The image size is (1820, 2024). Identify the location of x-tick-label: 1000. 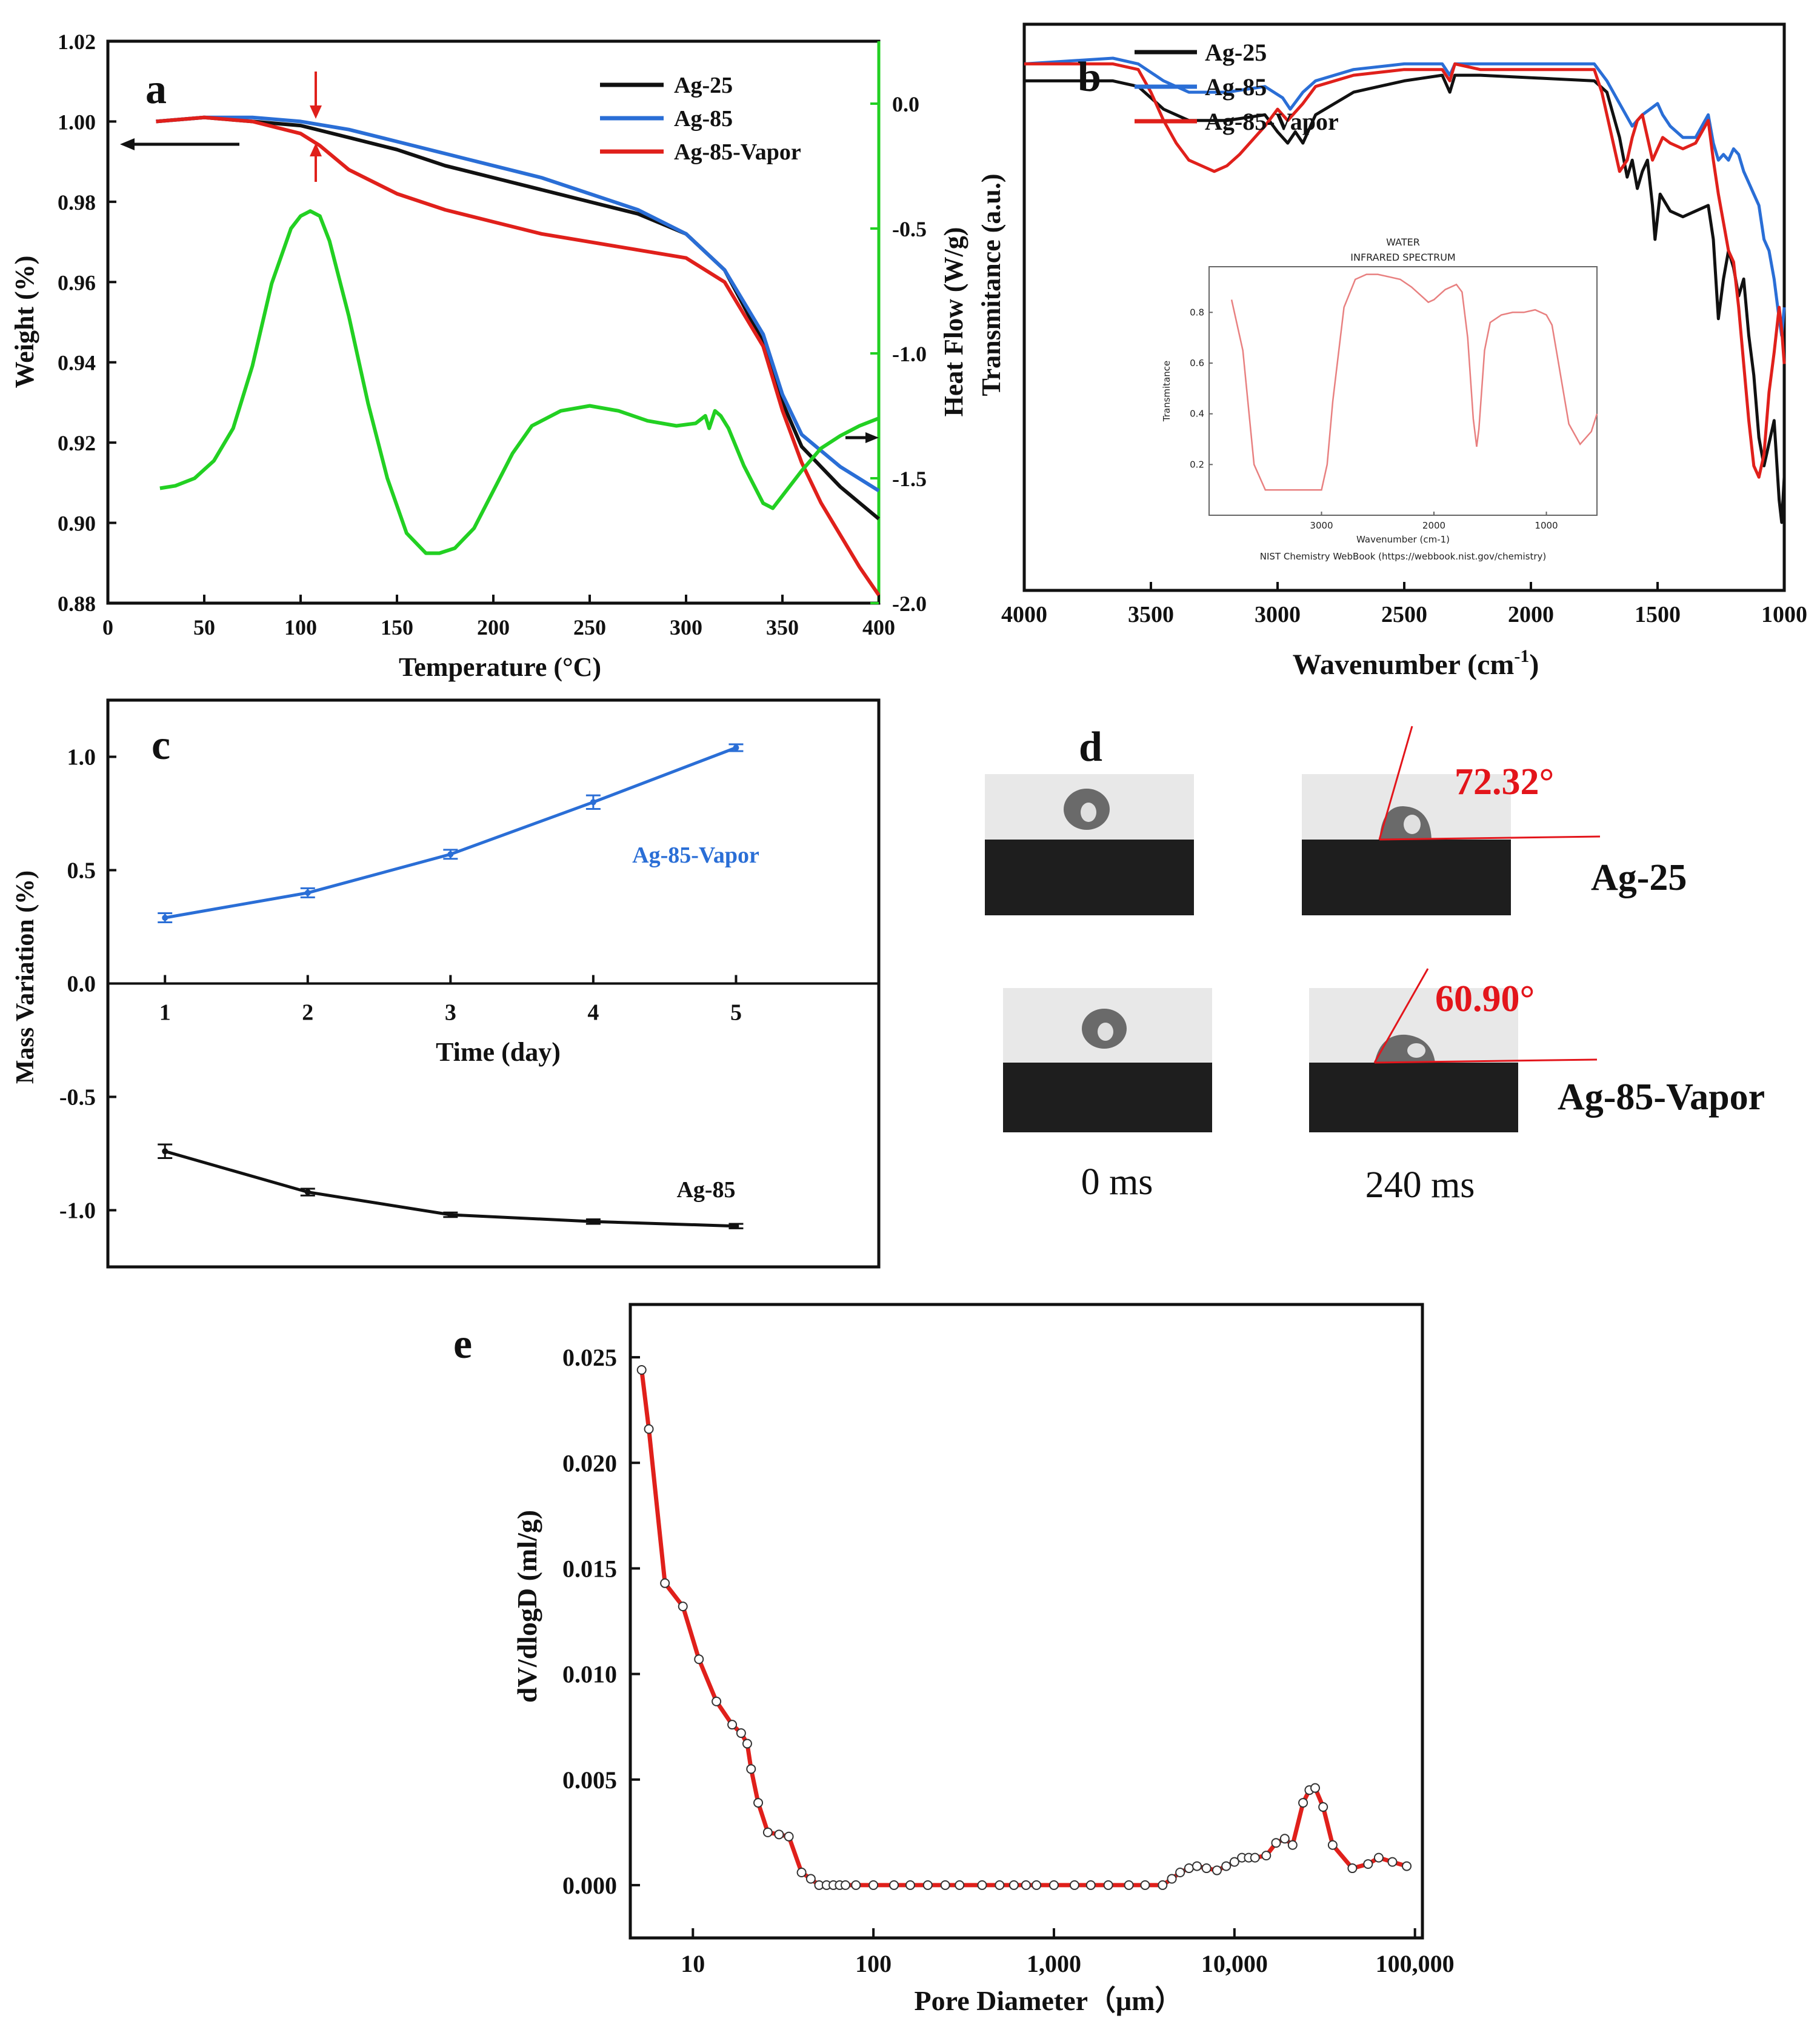
(1784, 614).